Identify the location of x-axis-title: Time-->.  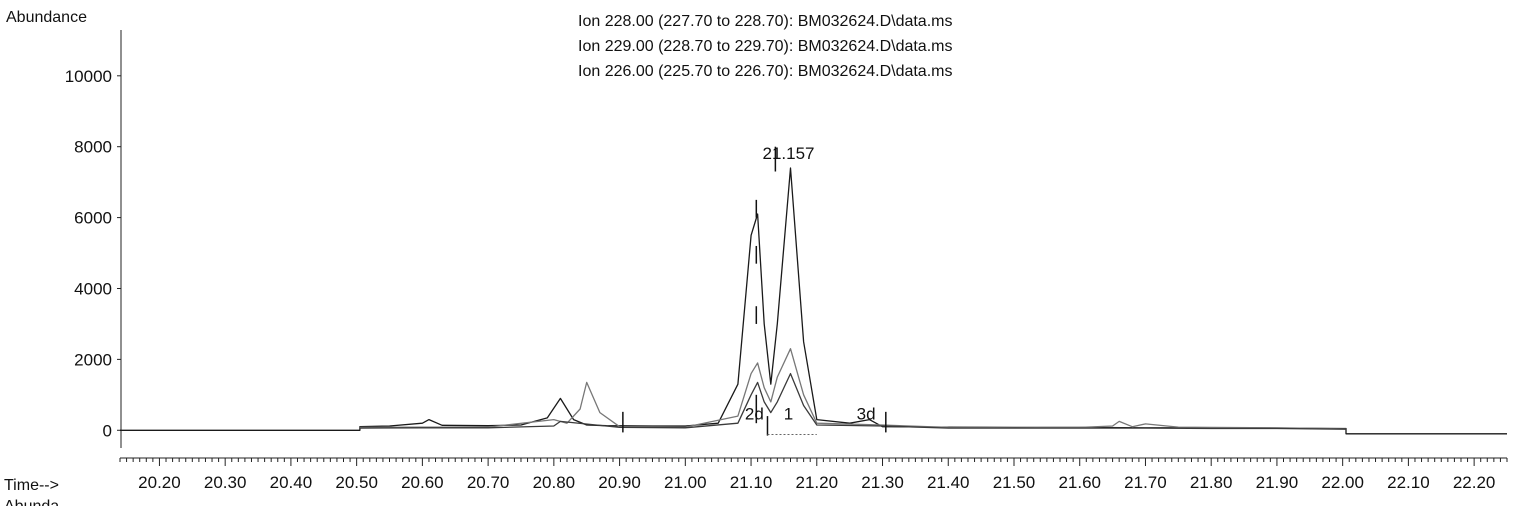
(31, 485).